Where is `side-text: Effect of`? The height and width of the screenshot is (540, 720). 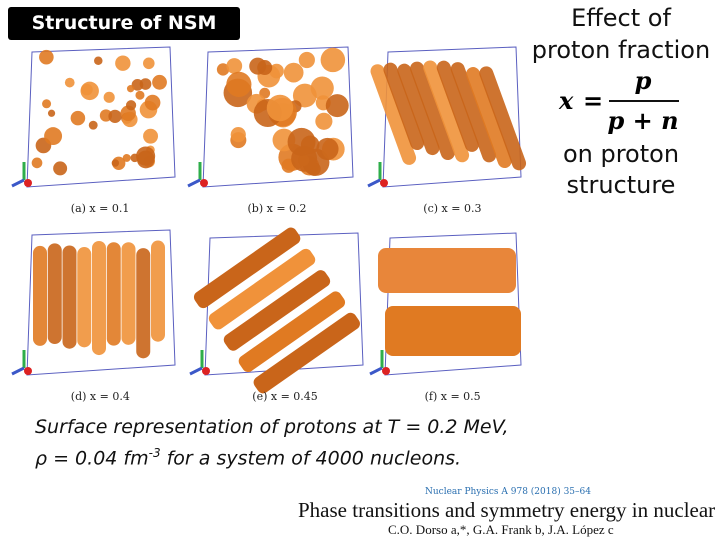 side-text: Effect of is located at coordinates (621, 18).